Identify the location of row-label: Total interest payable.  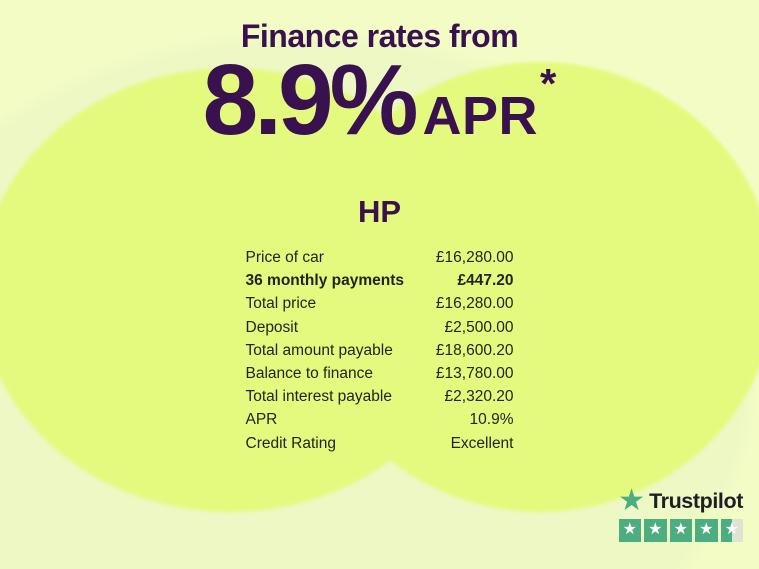
(318, 397).